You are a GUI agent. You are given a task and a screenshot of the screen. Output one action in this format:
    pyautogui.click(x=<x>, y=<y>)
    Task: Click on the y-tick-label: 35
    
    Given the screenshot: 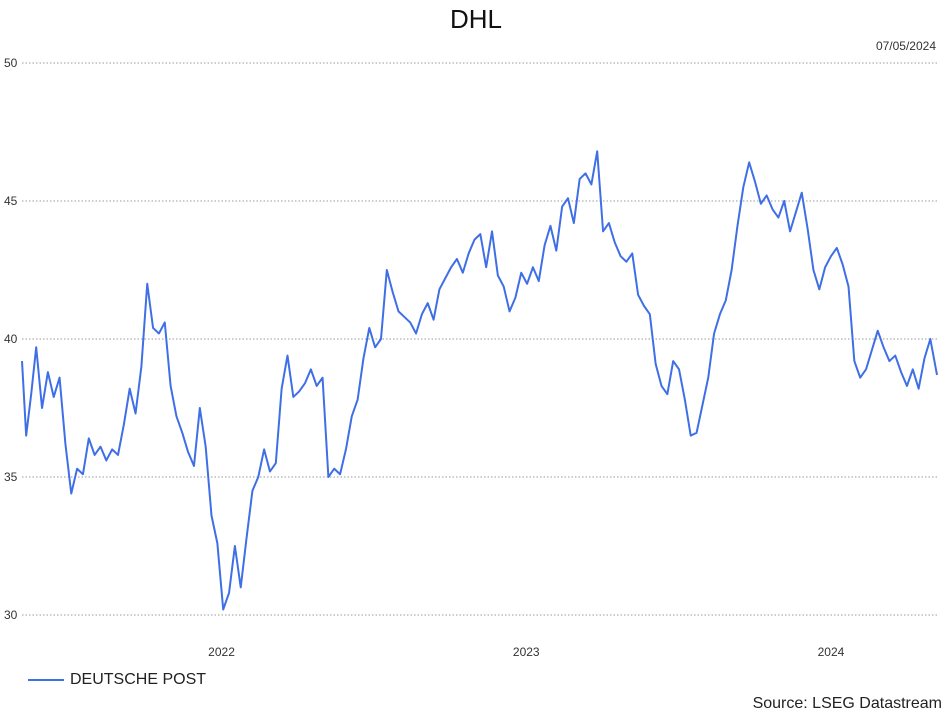 What is the action you would take?
    pyautogui.click(x=11, y=477)
    